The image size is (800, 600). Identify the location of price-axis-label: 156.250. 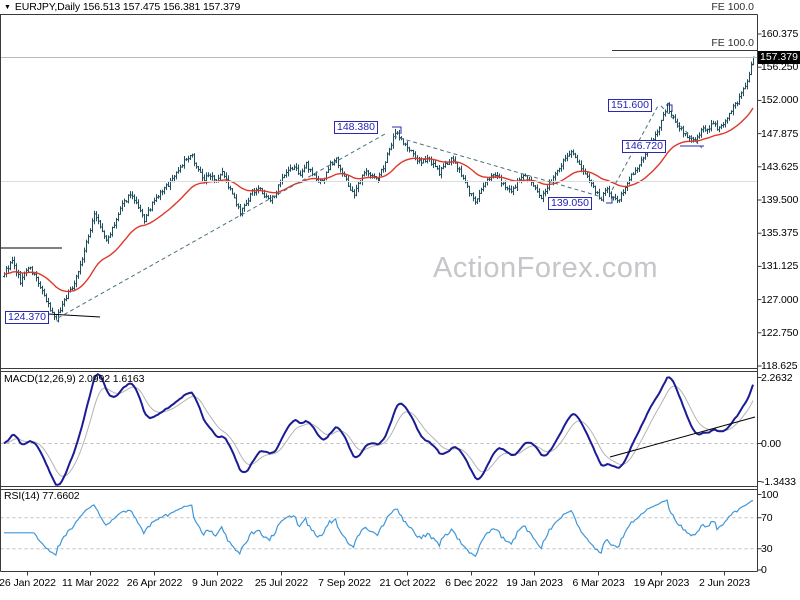
(780, 67).